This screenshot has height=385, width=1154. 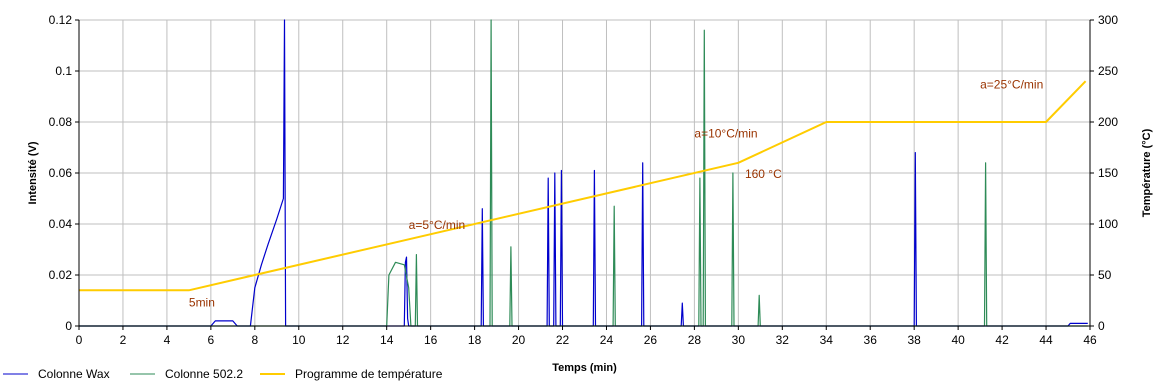 What do you see at coordinates (651, 340) in the screenshot?
I see `x-tick-label-13: 26` at bounding box center [651, 340].